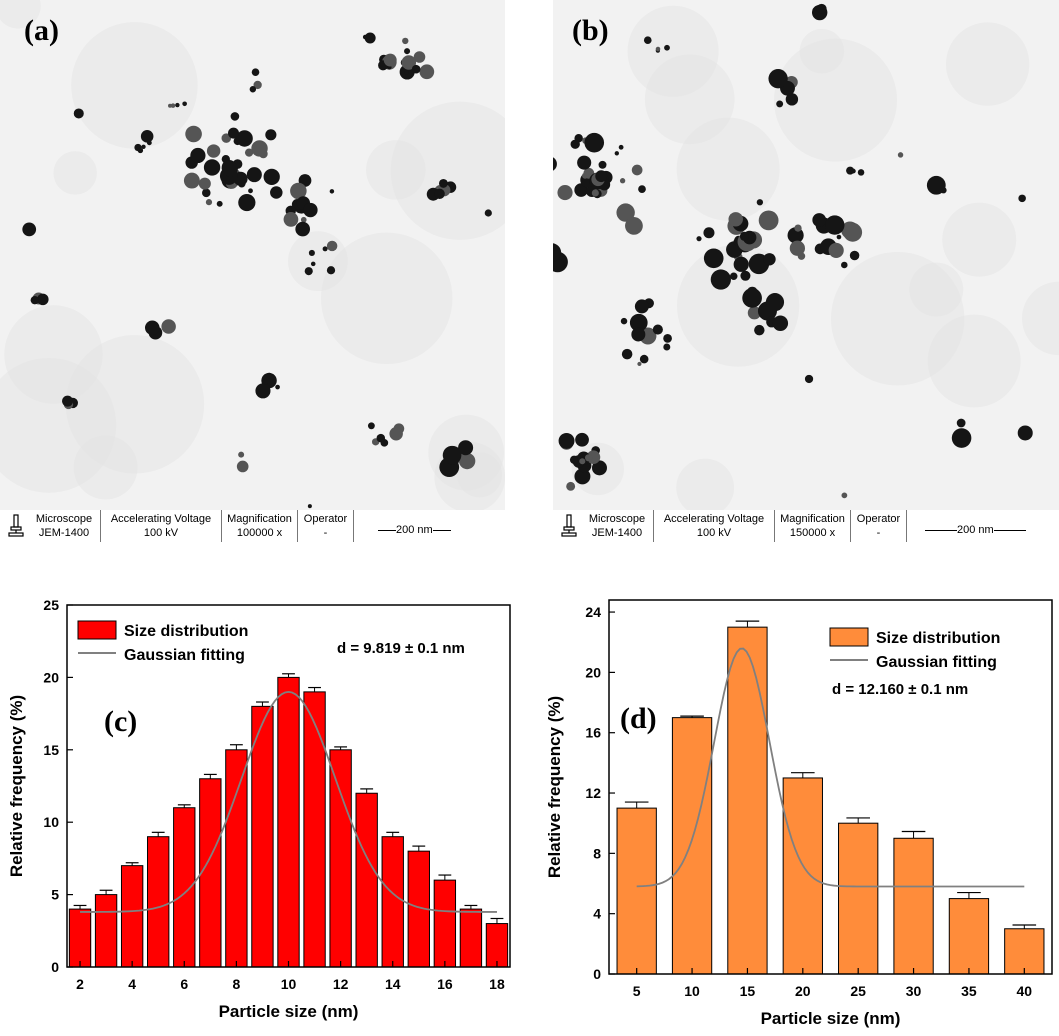  I want to click on panel-label-a: (a), so click(41, 30).